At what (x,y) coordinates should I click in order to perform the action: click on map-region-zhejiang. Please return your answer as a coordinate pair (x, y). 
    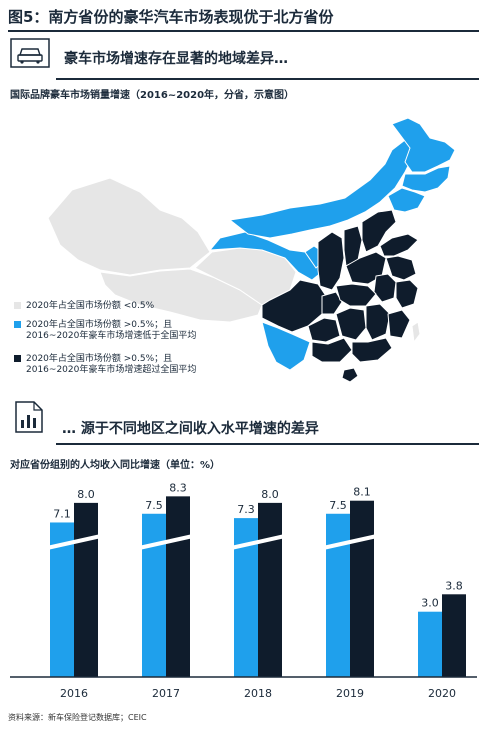
    Looking at the image, I should click on (407, 294).